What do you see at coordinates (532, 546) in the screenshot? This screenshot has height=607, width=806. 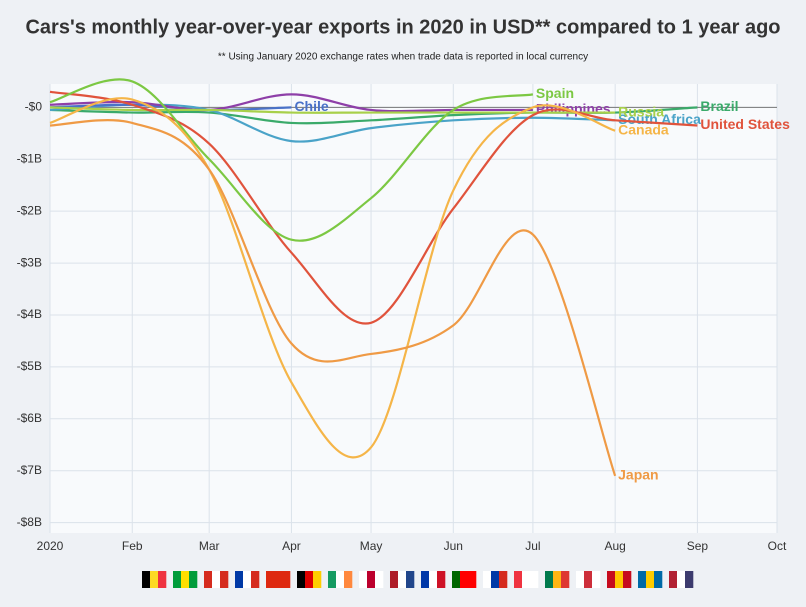 I see `x-tick-label: Jul` at bounding box center [532, 546].